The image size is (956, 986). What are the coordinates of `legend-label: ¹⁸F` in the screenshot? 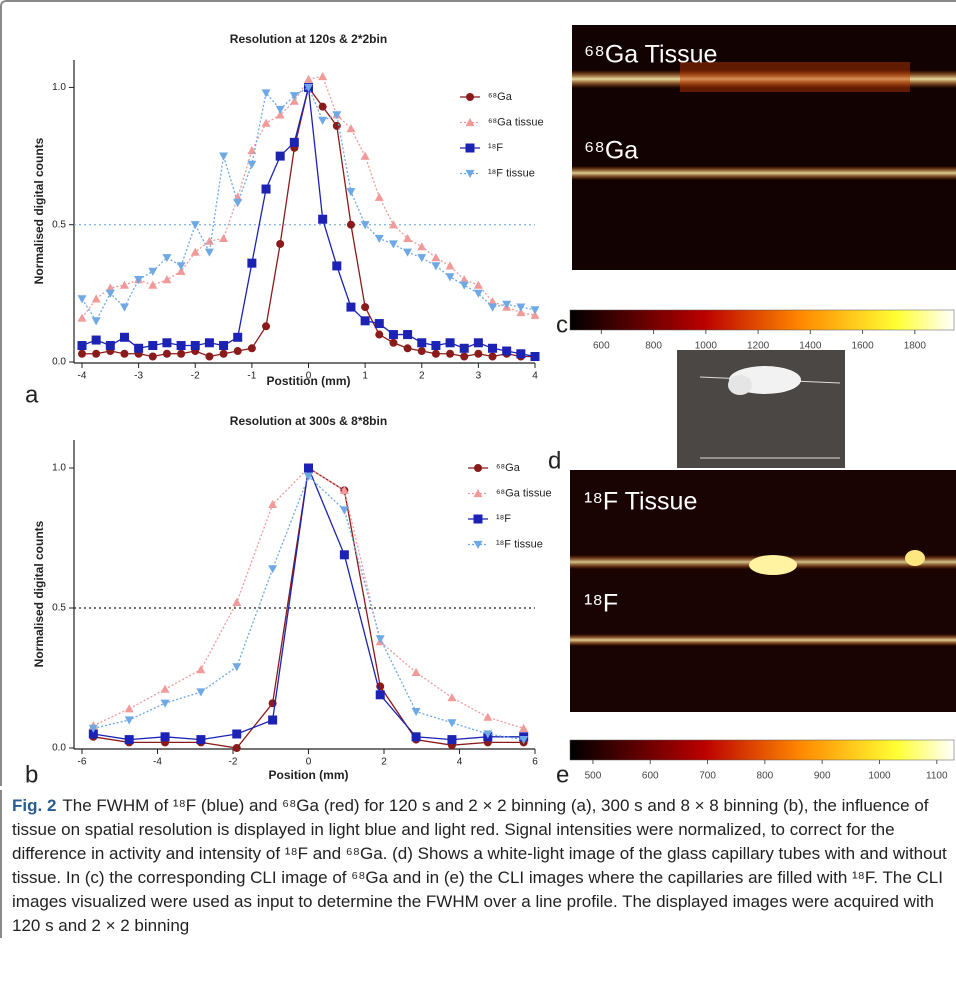 It's located at (503, 519).